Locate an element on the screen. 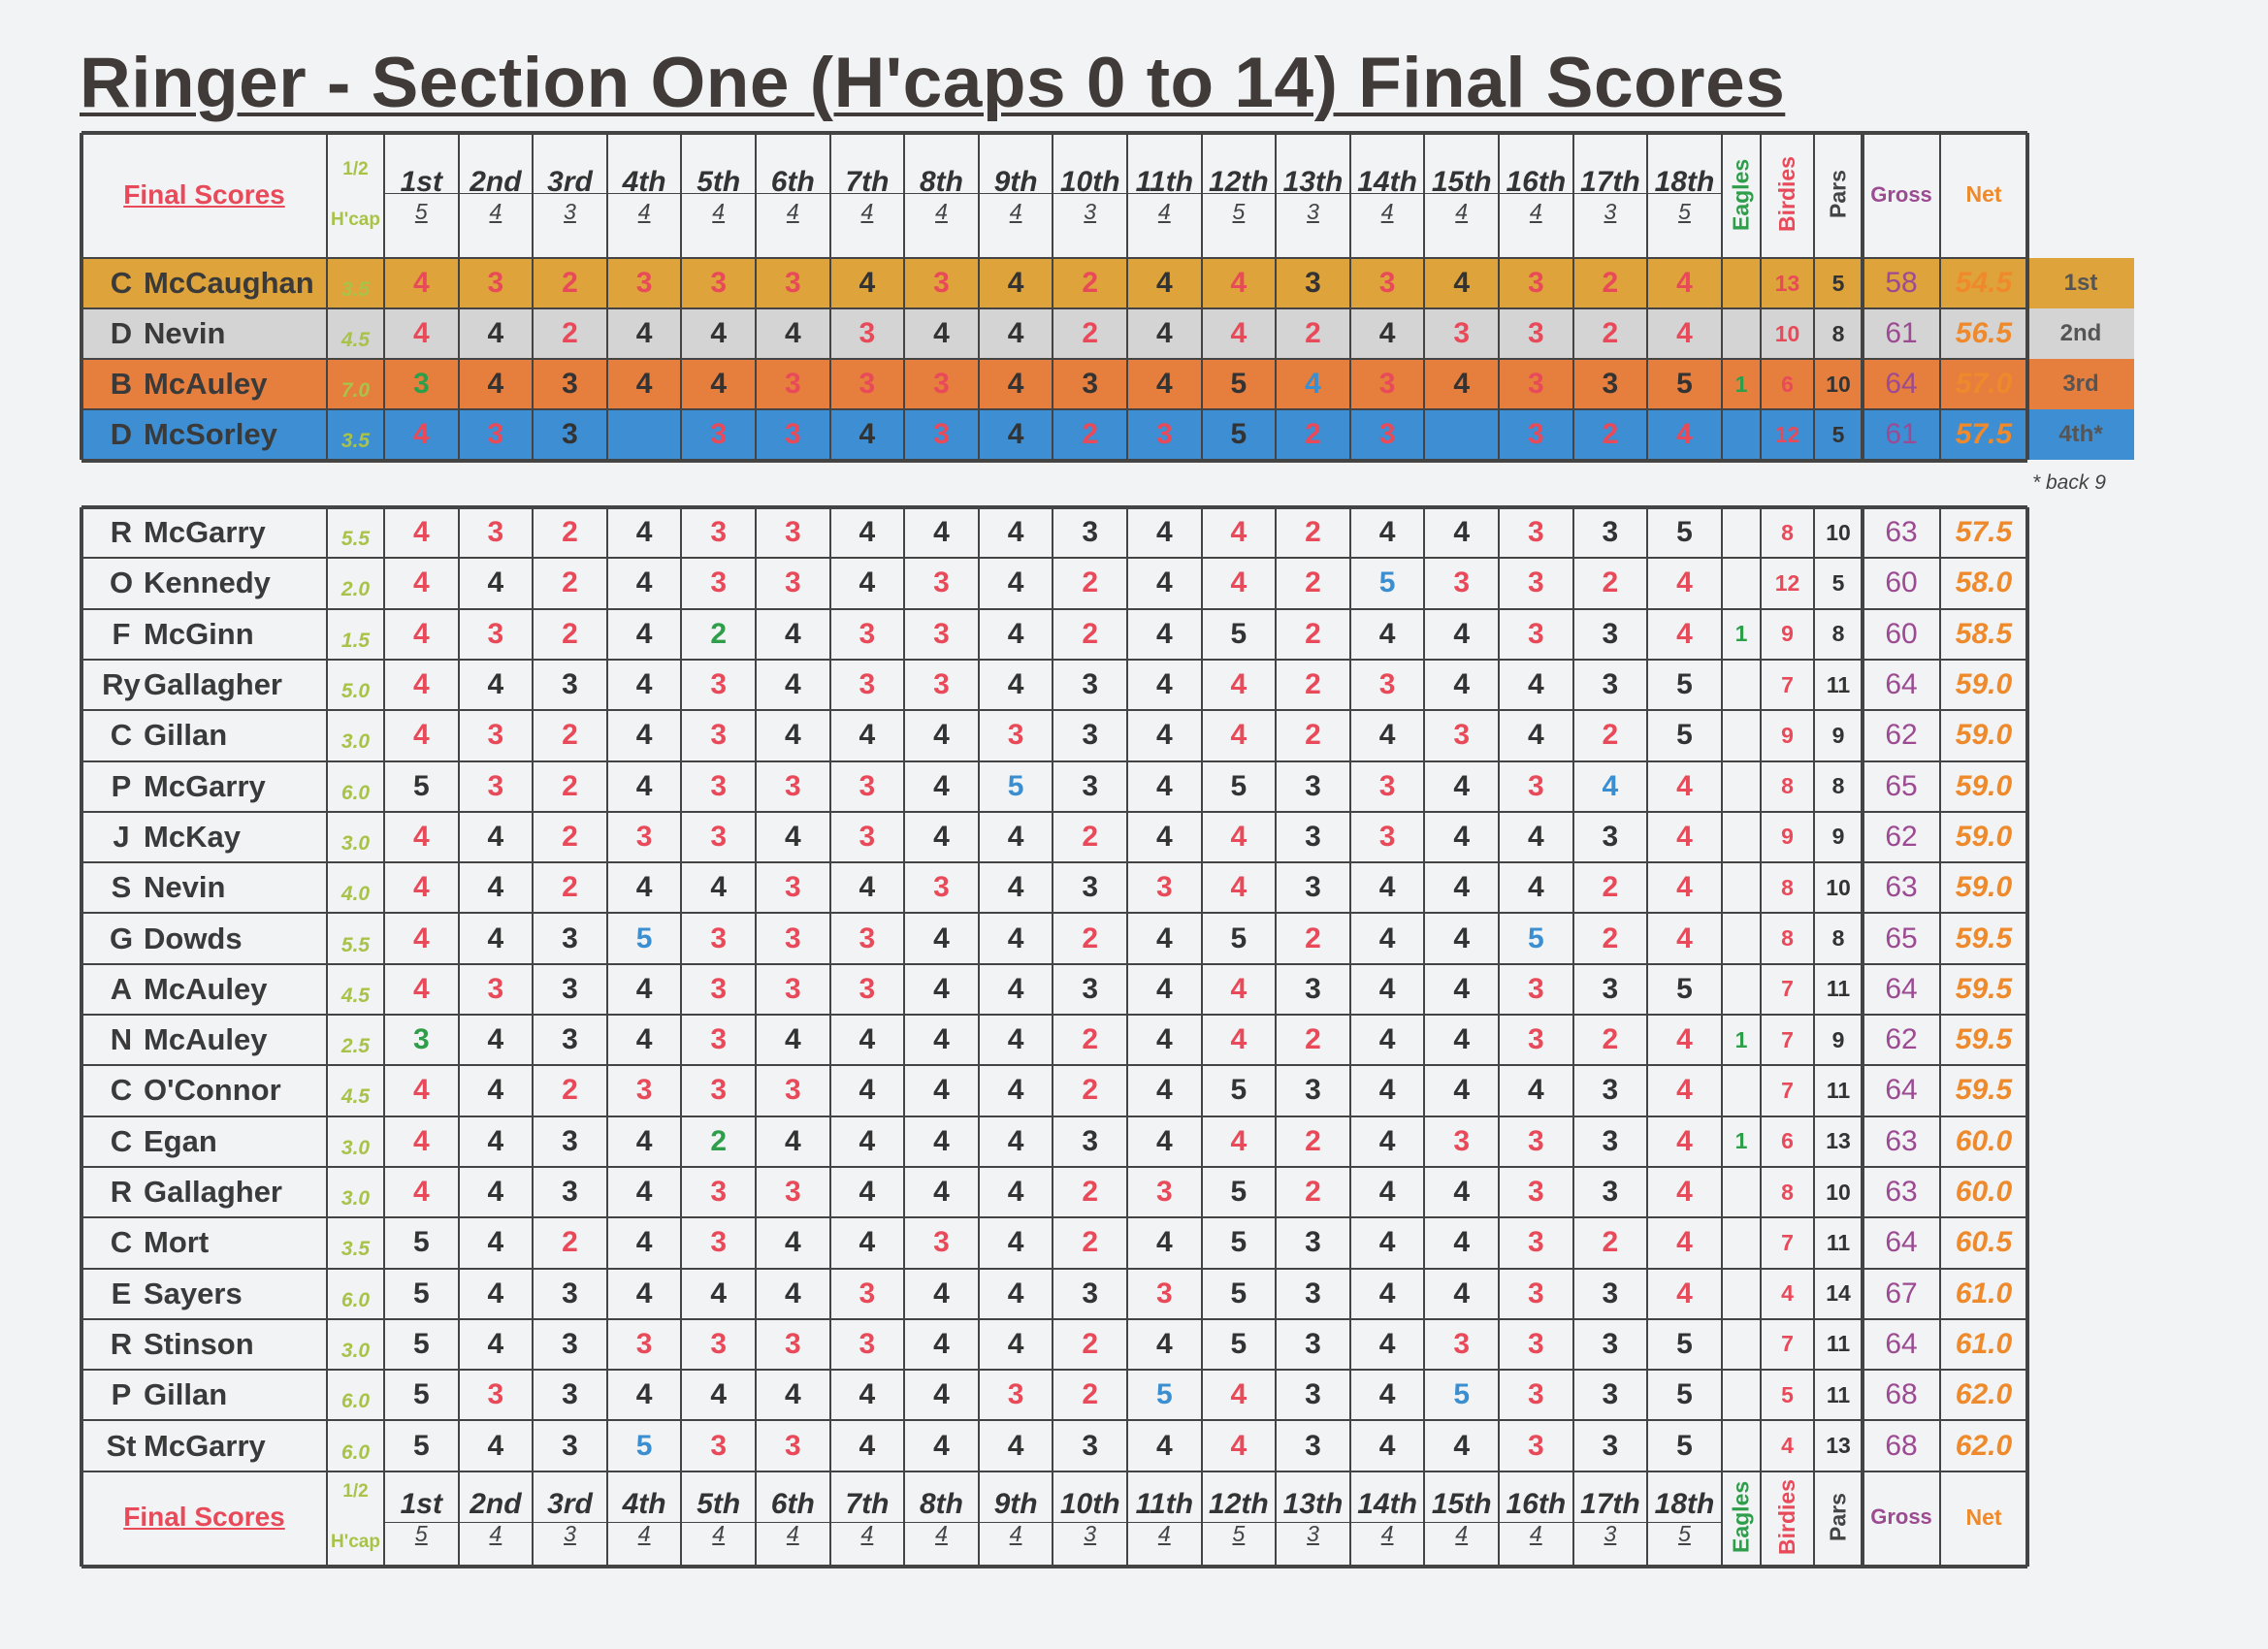 This screenshot has width=2268, height=1649. pars-count: 9 is located at coordinates (1838, 735).